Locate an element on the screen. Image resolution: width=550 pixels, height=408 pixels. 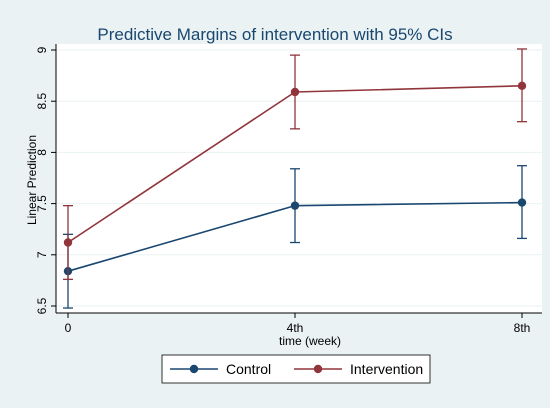
y-tick-label: 9 is located at coordinates (42, 49).